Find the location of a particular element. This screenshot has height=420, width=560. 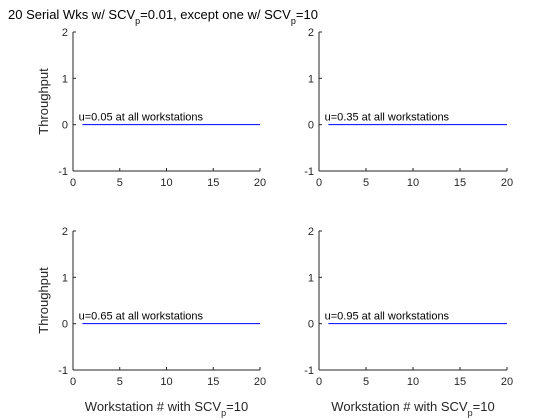

annotation-label: u=0.65 at all workstations is located at coordinates (141, 317).